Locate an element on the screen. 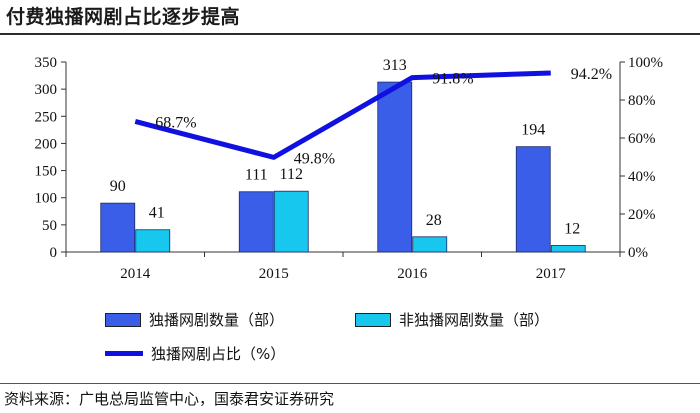  y-tick-label-right: 60% is located at coordinates (642, 139).